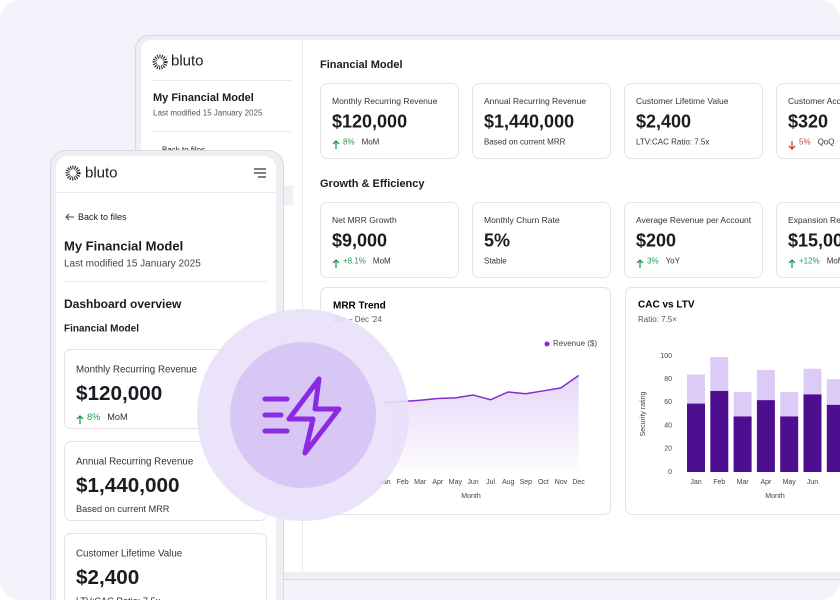  What do you see at coordinates (522, 220) in the screenshot?
I see `kpi-label: Monthly Churn Rate` at bounding box center [522, 220].